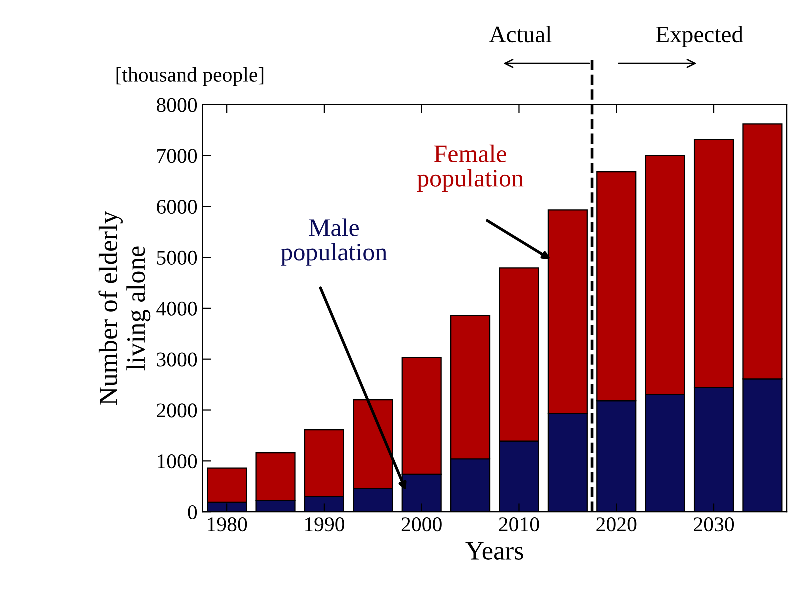 Image resolution: width=795 pixels, height=606 pixels. I want to click on y-tick-label: 8000, so click(177, 105).